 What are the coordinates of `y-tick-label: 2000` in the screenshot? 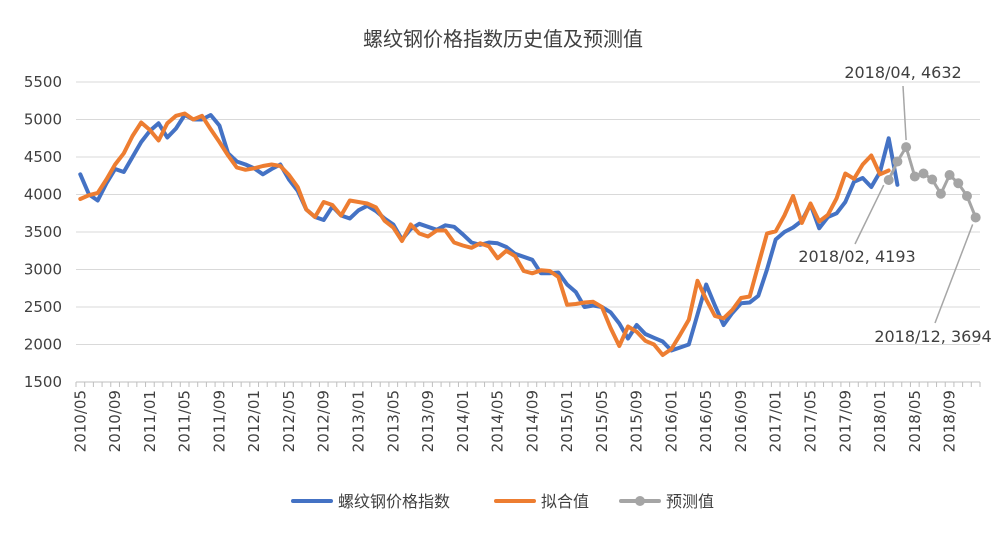 It's located at (43, 345).